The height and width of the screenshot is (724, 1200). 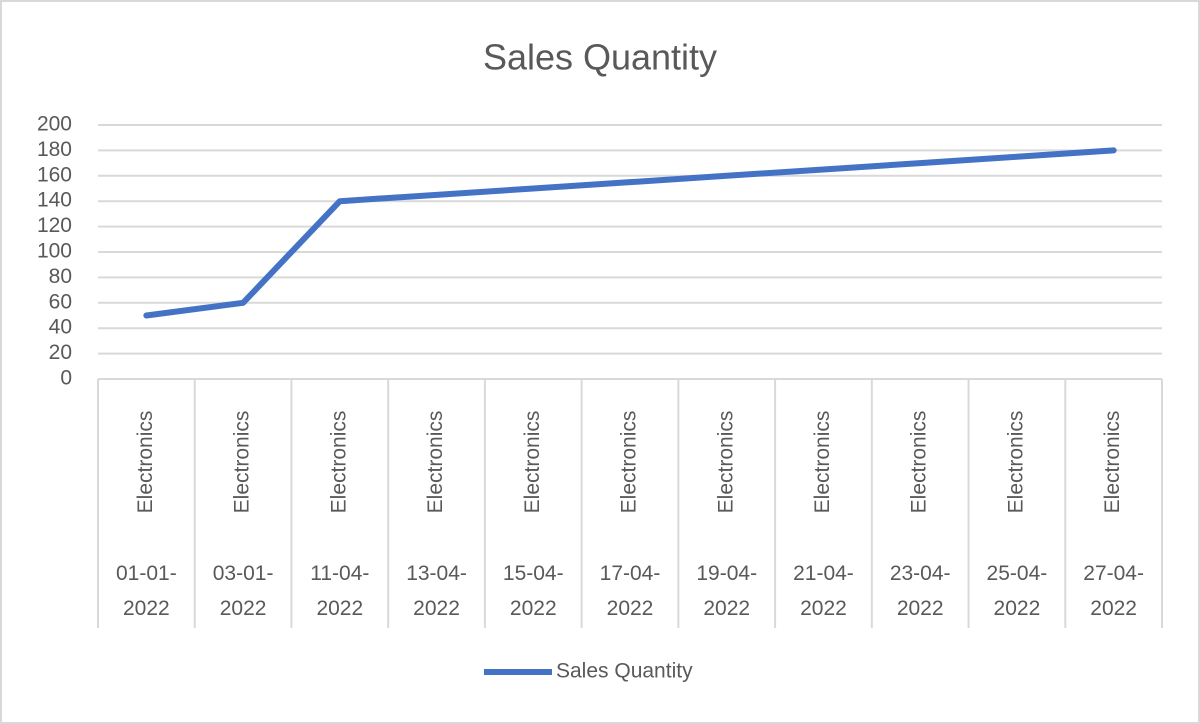 What do you see at coordinates (243, 591) in the screenshot?
I see `x-tick-label: 03-01-2022` at bounding box center [243, 591].